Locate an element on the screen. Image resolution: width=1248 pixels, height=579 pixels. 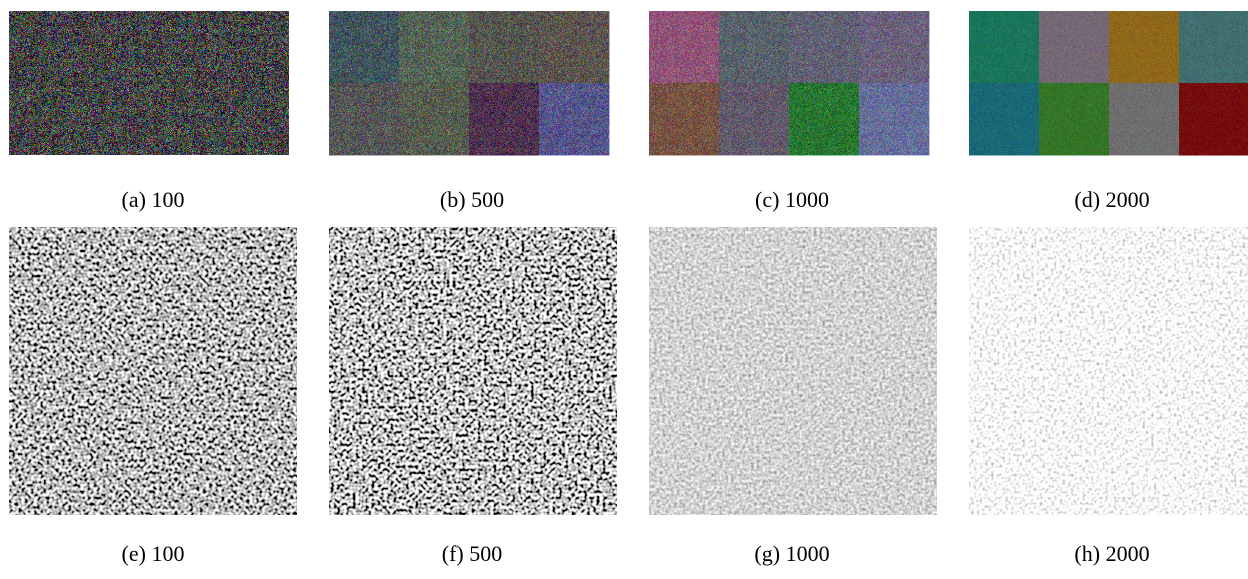
caption: (h) 2000 is located at coordinates (1111, 553).